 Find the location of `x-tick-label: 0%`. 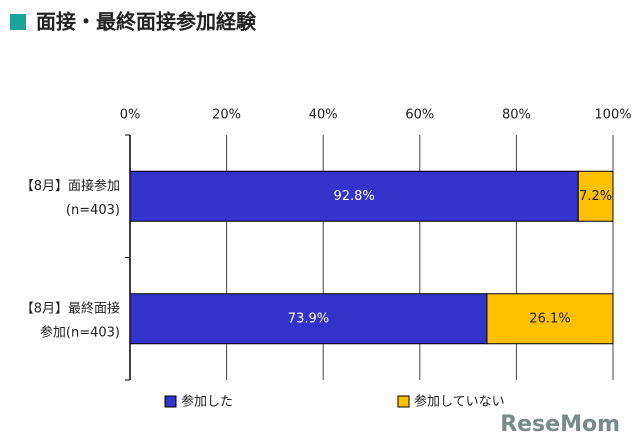

x-tick-label: 0% is located at coordinates (130, 115).